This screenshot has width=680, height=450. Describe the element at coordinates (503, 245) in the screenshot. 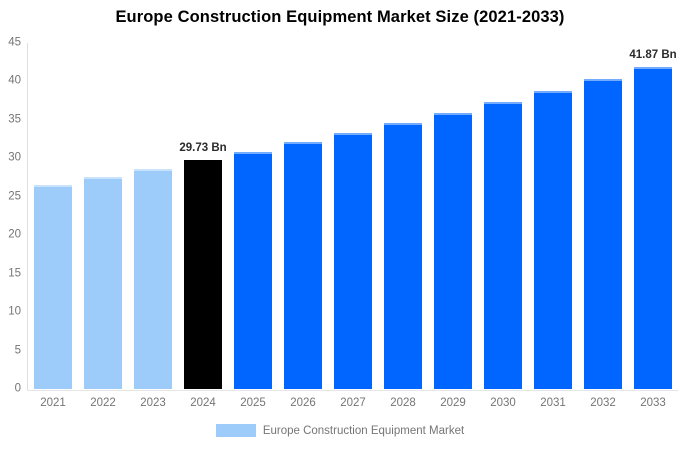

I see `bar-2030` at that location.